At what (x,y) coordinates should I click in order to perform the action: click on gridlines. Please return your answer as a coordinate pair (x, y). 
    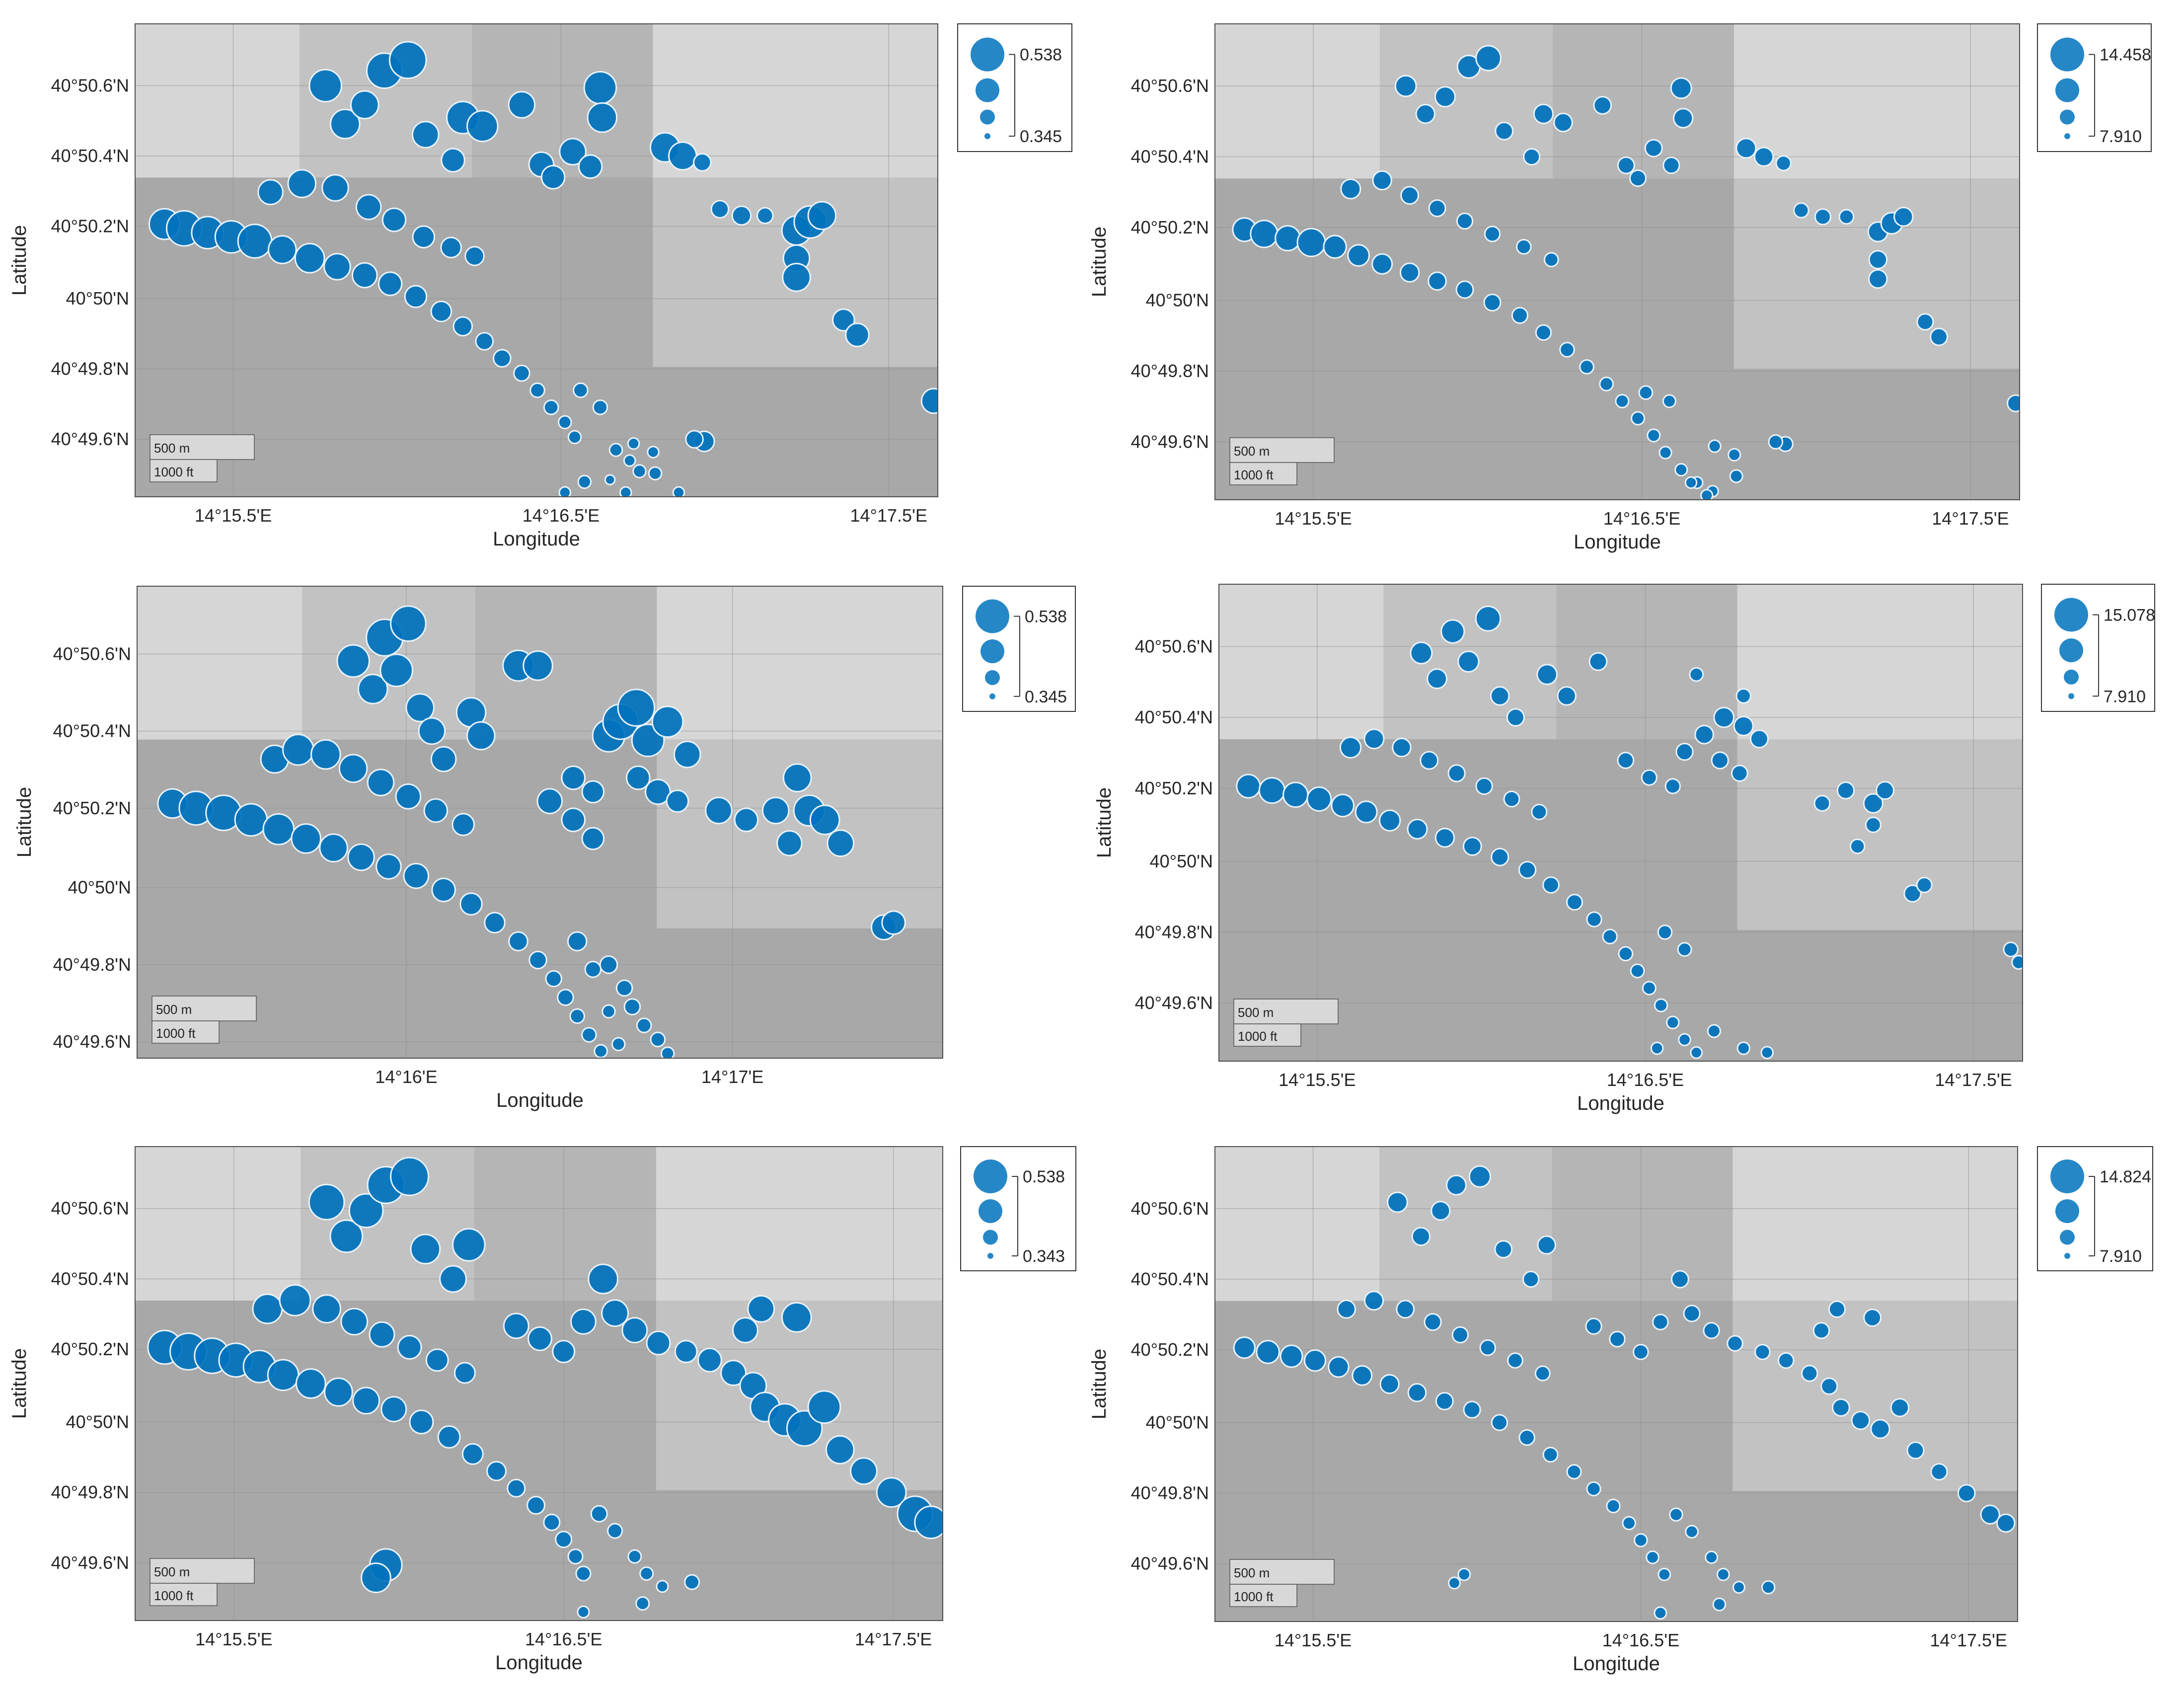
    Looking at the image, I should click on (1621, 822).